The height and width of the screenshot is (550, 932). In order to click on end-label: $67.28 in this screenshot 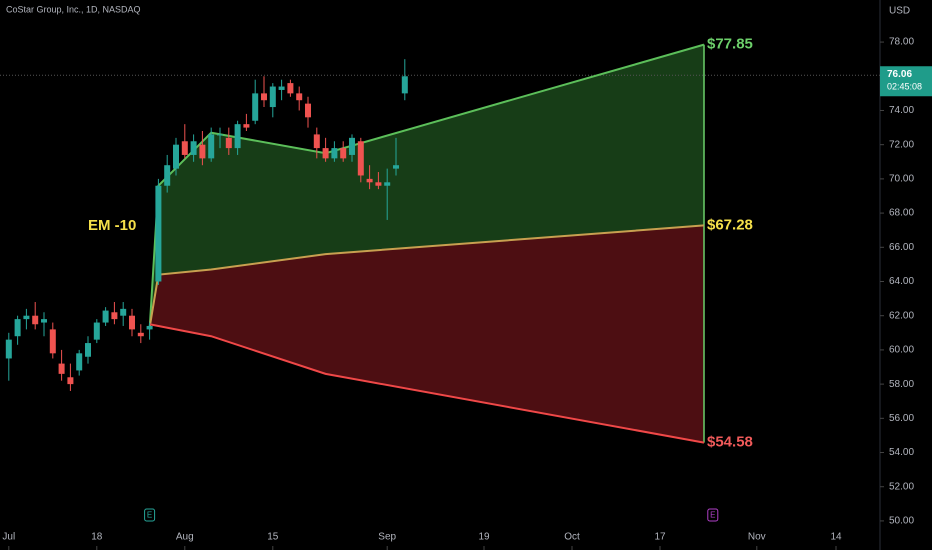, I will do `click(730, 224)`.